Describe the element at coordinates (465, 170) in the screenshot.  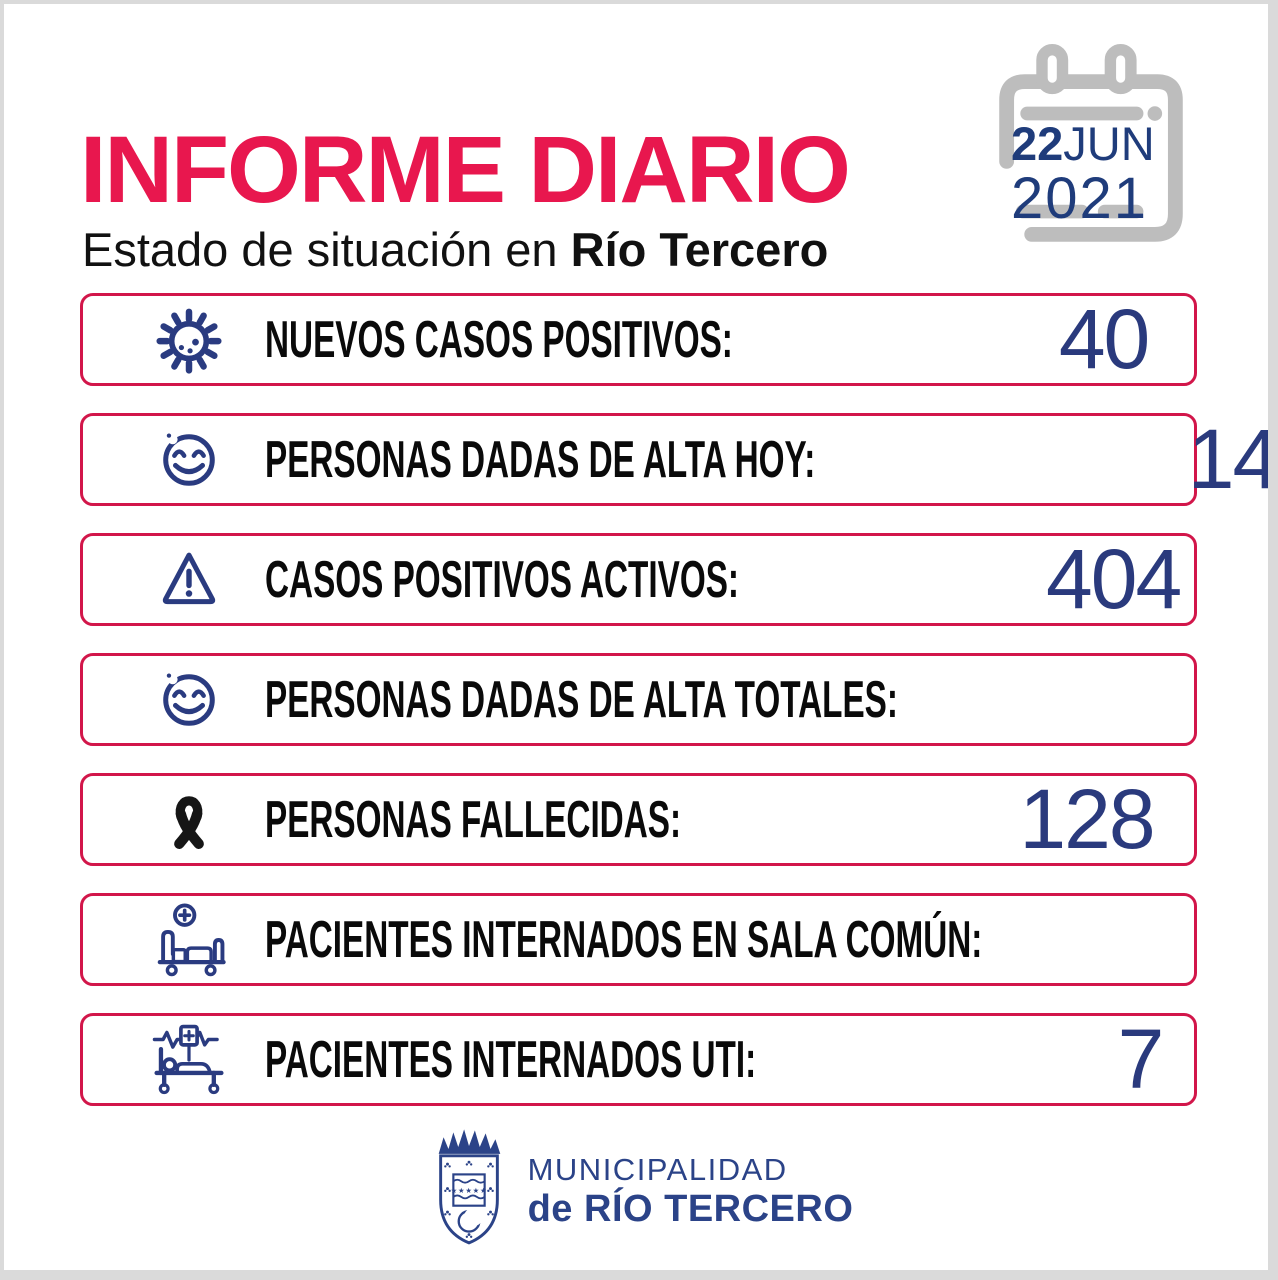
I see `page-title: INFORME DIARIO` at that location.